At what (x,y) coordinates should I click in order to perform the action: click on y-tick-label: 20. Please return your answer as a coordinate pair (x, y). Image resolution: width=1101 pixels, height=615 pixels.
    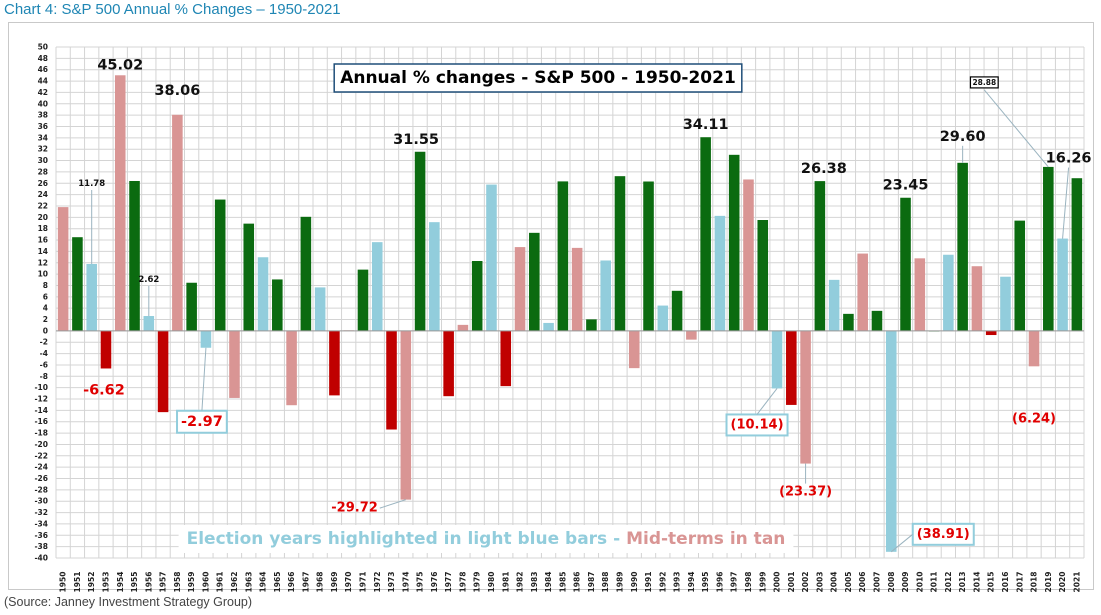
    Looking at the image, I should click on (43, 217).